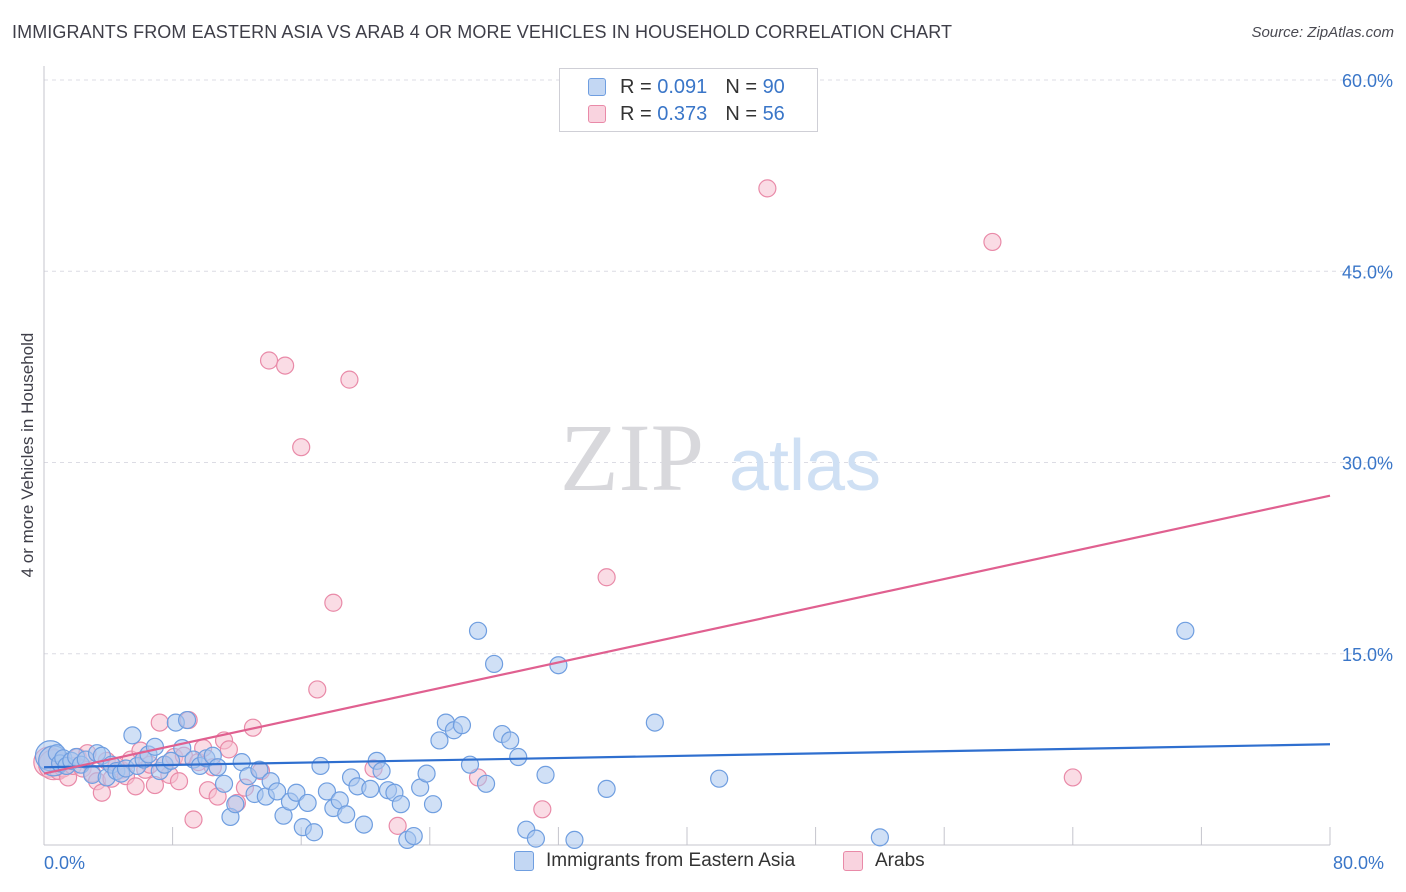 This screenshot has height=892, width=1406. I want to click on stats-legend: R = 0.091 N = 90 R = 0.373 N = 56, so click(688, 100).